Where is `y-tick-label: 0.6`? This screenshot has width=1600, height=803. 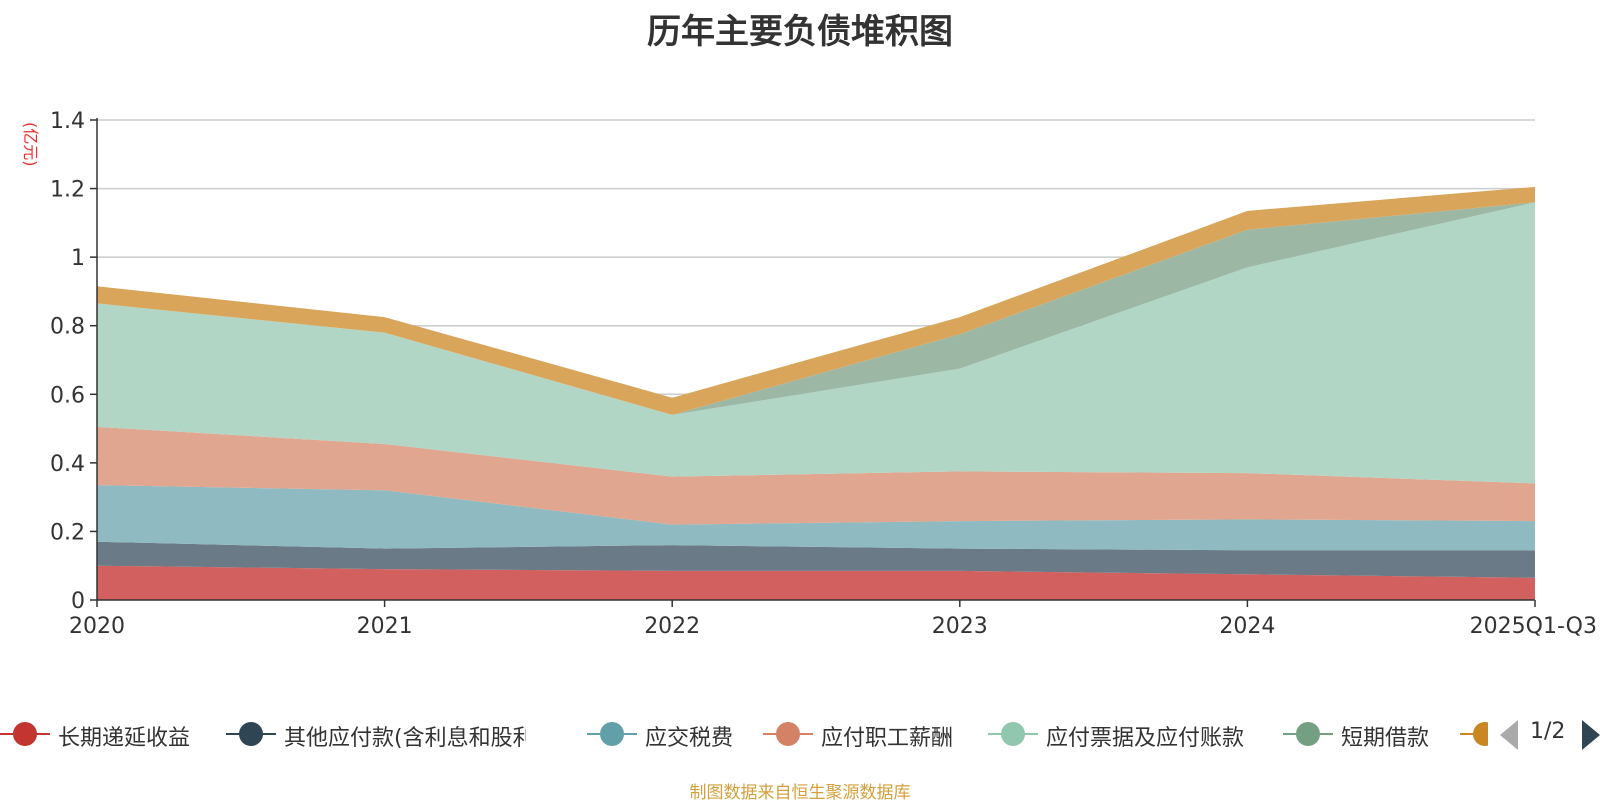
y-tick-label: 0.6 is located at coordinates (67, 395).